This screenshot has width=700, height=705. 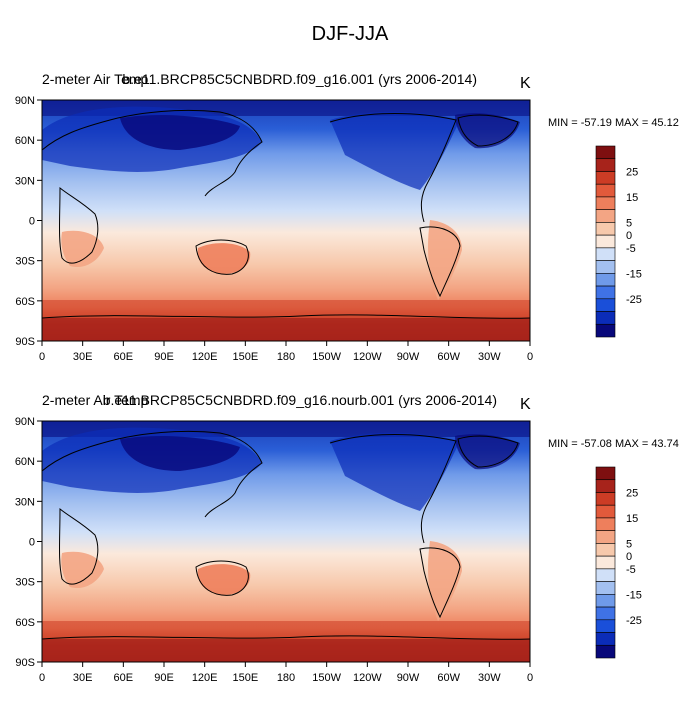 I want to click on panel-top-unit: K, so click(x=525, y=83).